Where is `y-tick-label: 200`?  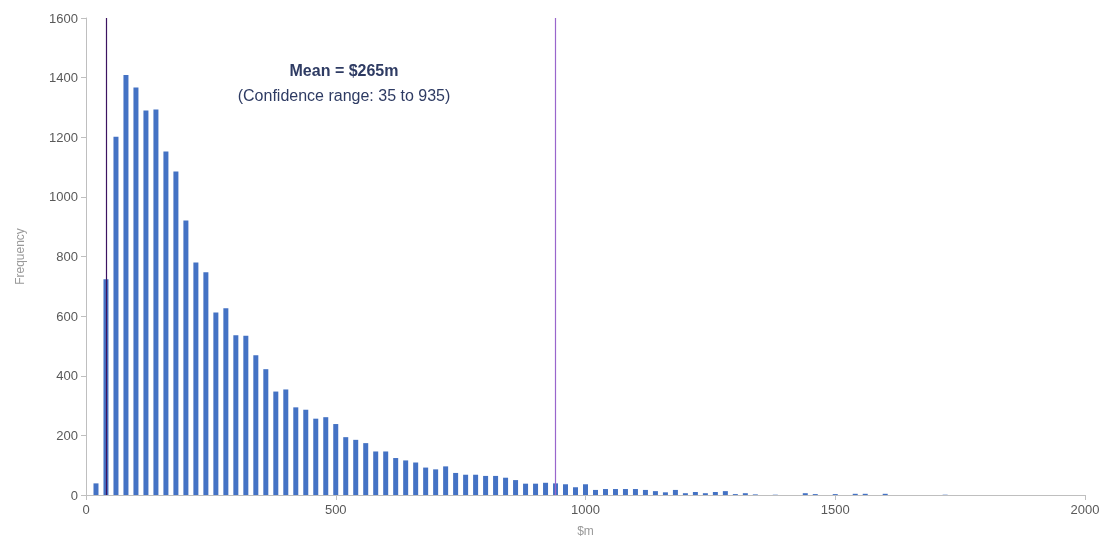 y-tick-label: 200 is located at coordinates (67, 435).